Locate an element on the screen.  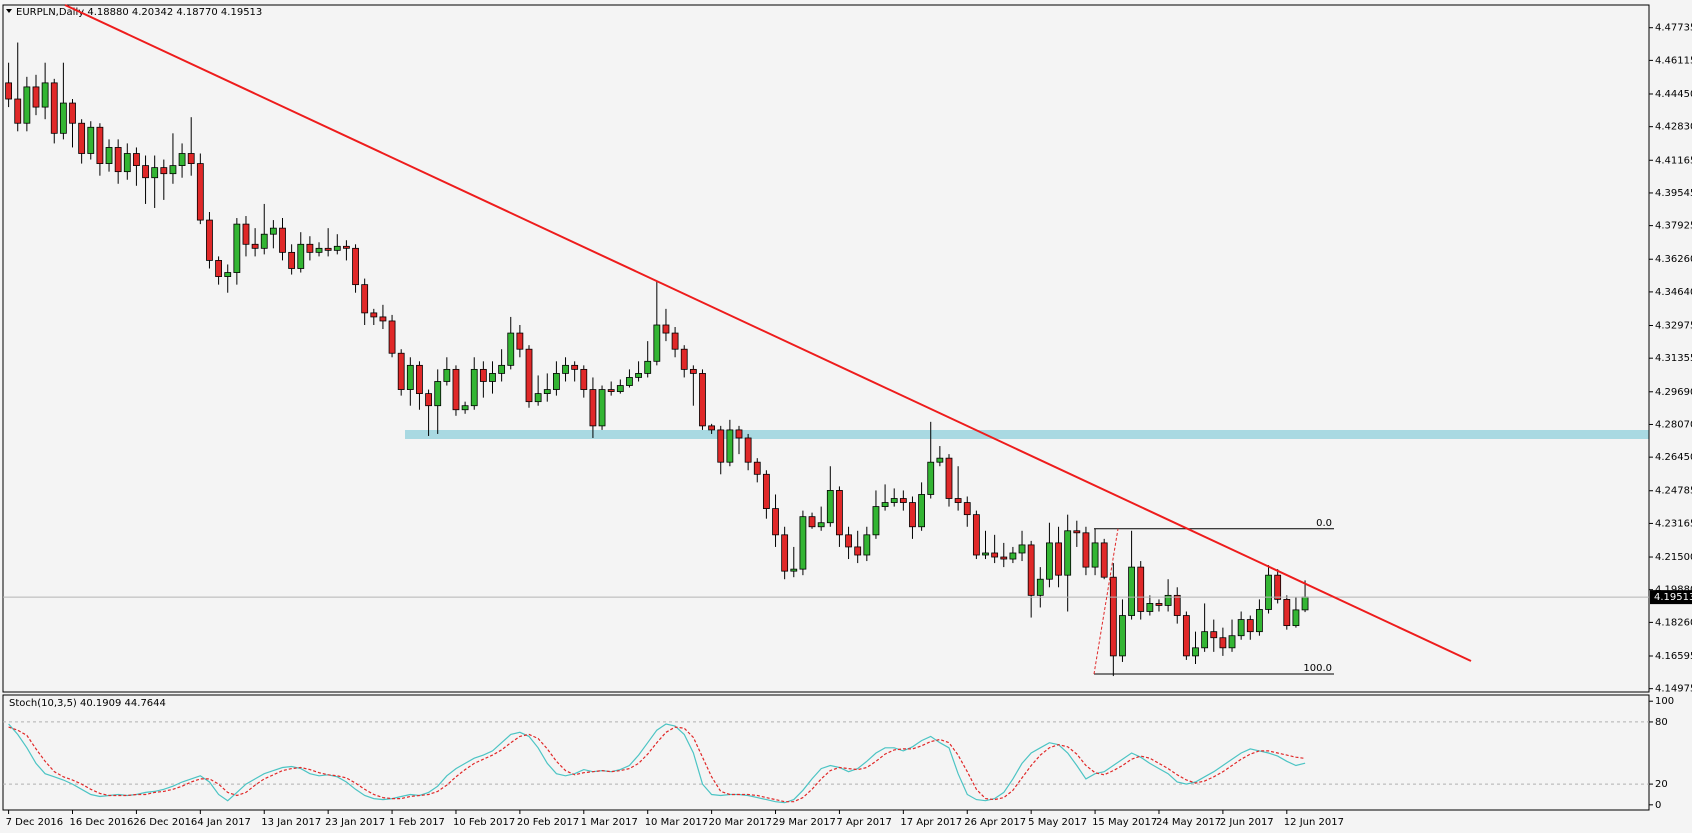
x-tick-label: 17 Apr 2017 is located at coordinates (931, 822).